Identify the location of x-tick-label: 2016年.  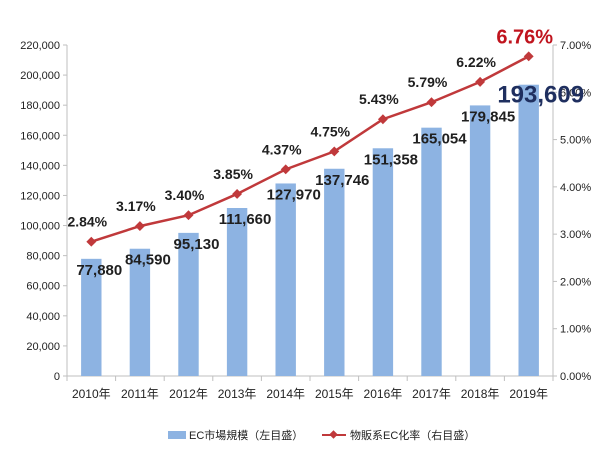
(383, 394).